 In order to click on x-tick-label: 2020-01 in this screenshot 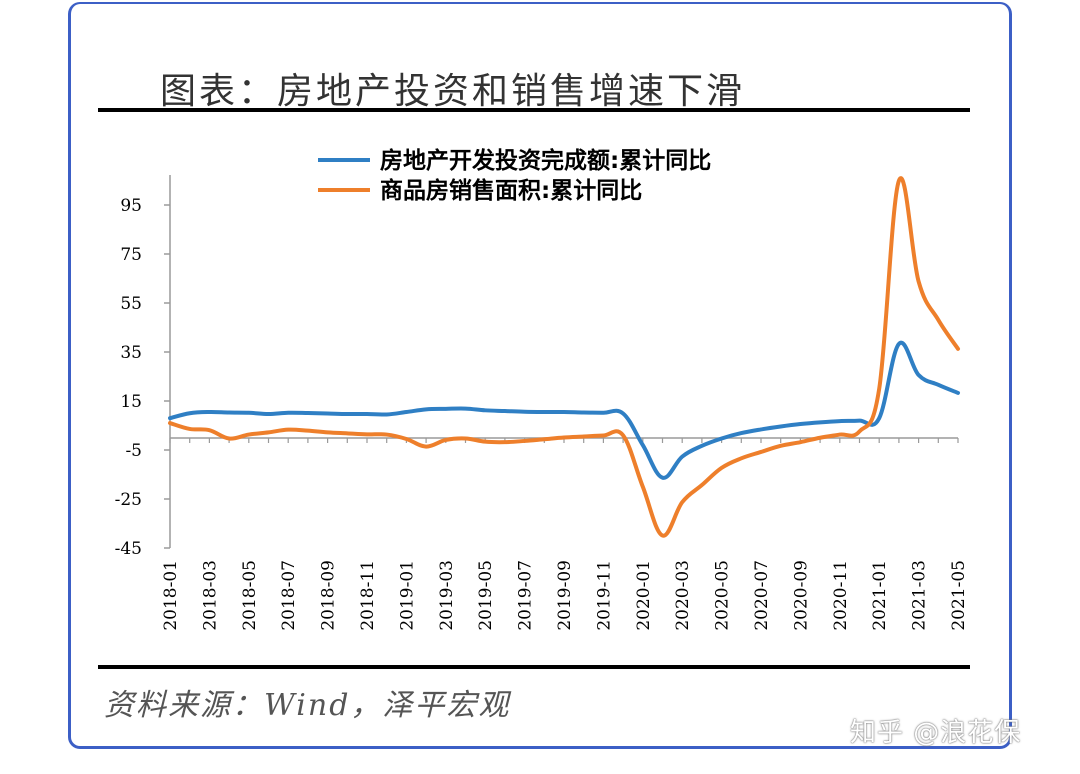, I will do `click(644, 595)`.